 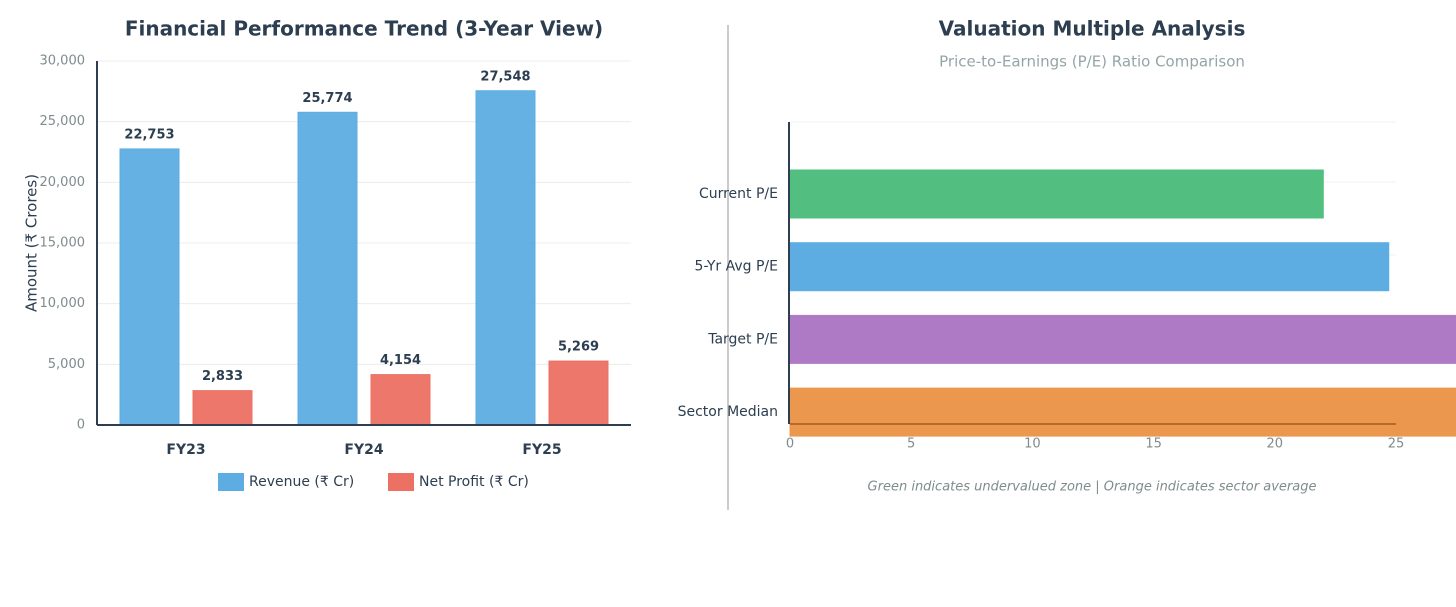 What do you see at coordinates (301, 482) in the screenshot?
I see `legend-label: Revenue (₹ Cr)` at bounding box center [301, 482].